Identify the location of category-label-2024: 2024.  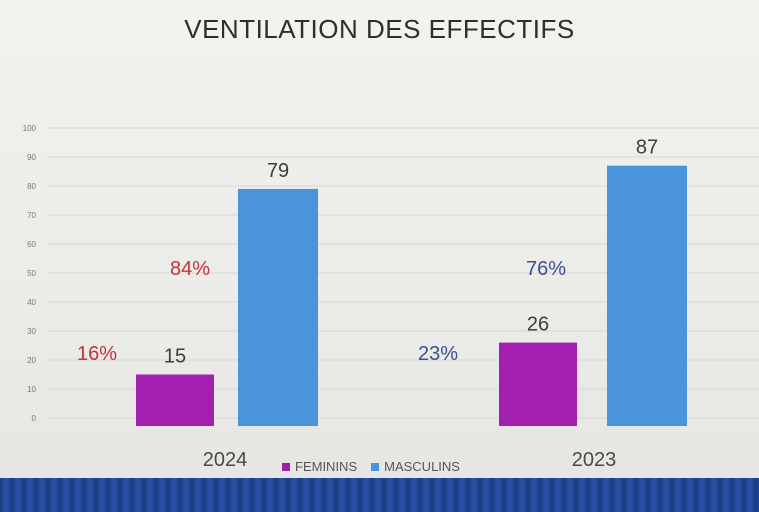
(225, 460).